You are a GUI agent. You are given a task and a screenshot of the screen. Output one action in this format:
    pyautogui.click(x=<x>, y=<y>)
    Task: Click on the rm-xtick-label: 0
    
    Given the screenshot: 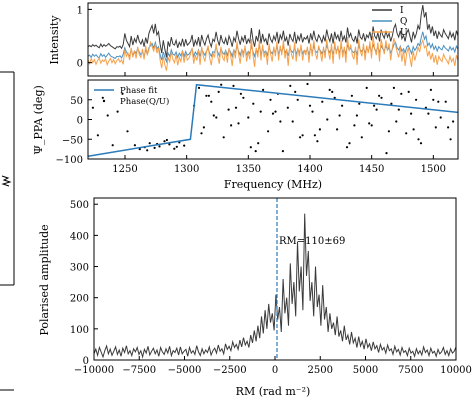 What is the action you would take?
    pyautogui.click(x=275, y=370)
    